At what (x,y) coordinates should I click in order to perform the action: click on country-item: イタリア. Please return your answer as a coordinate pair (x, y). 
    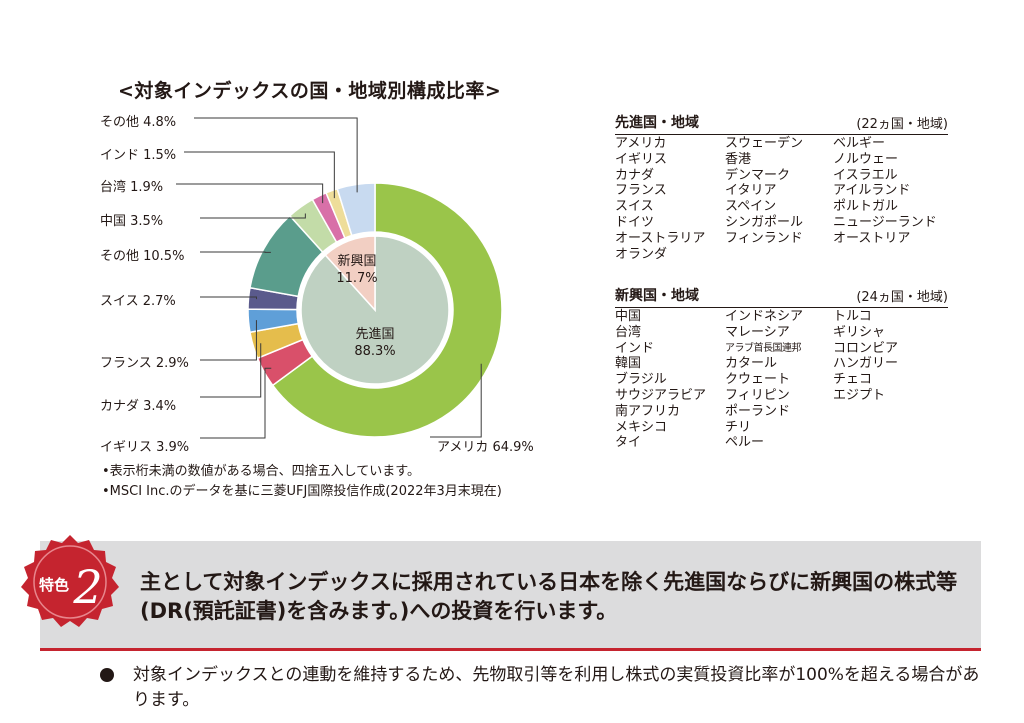
    Looking at the image, I should click on (751, 191).